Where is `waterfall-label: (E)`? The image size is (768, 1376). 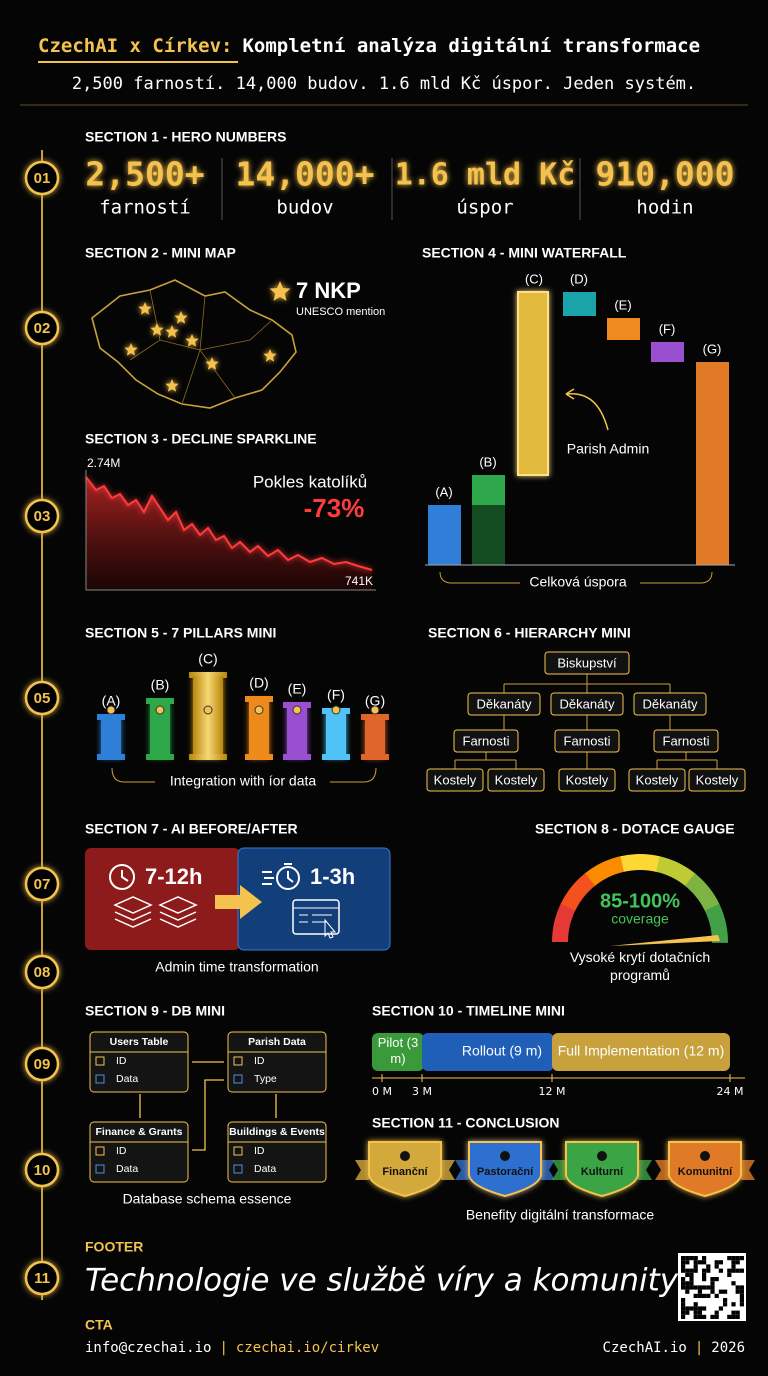 waterfall-label: (E) is located at coordinates (622, 304).